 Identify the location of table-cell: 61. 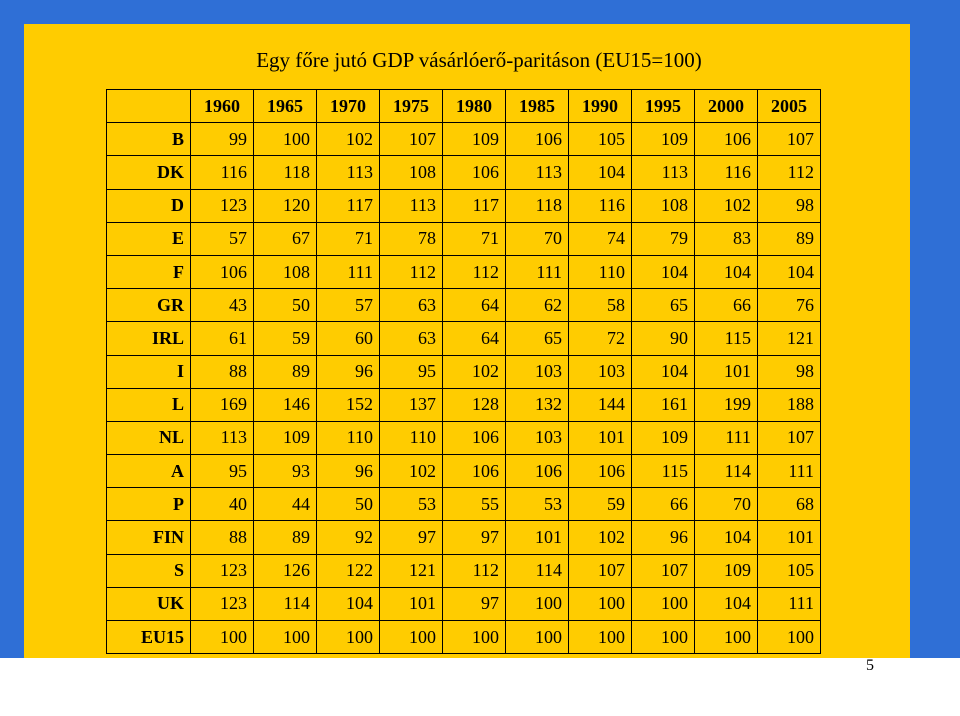
(222, 338).